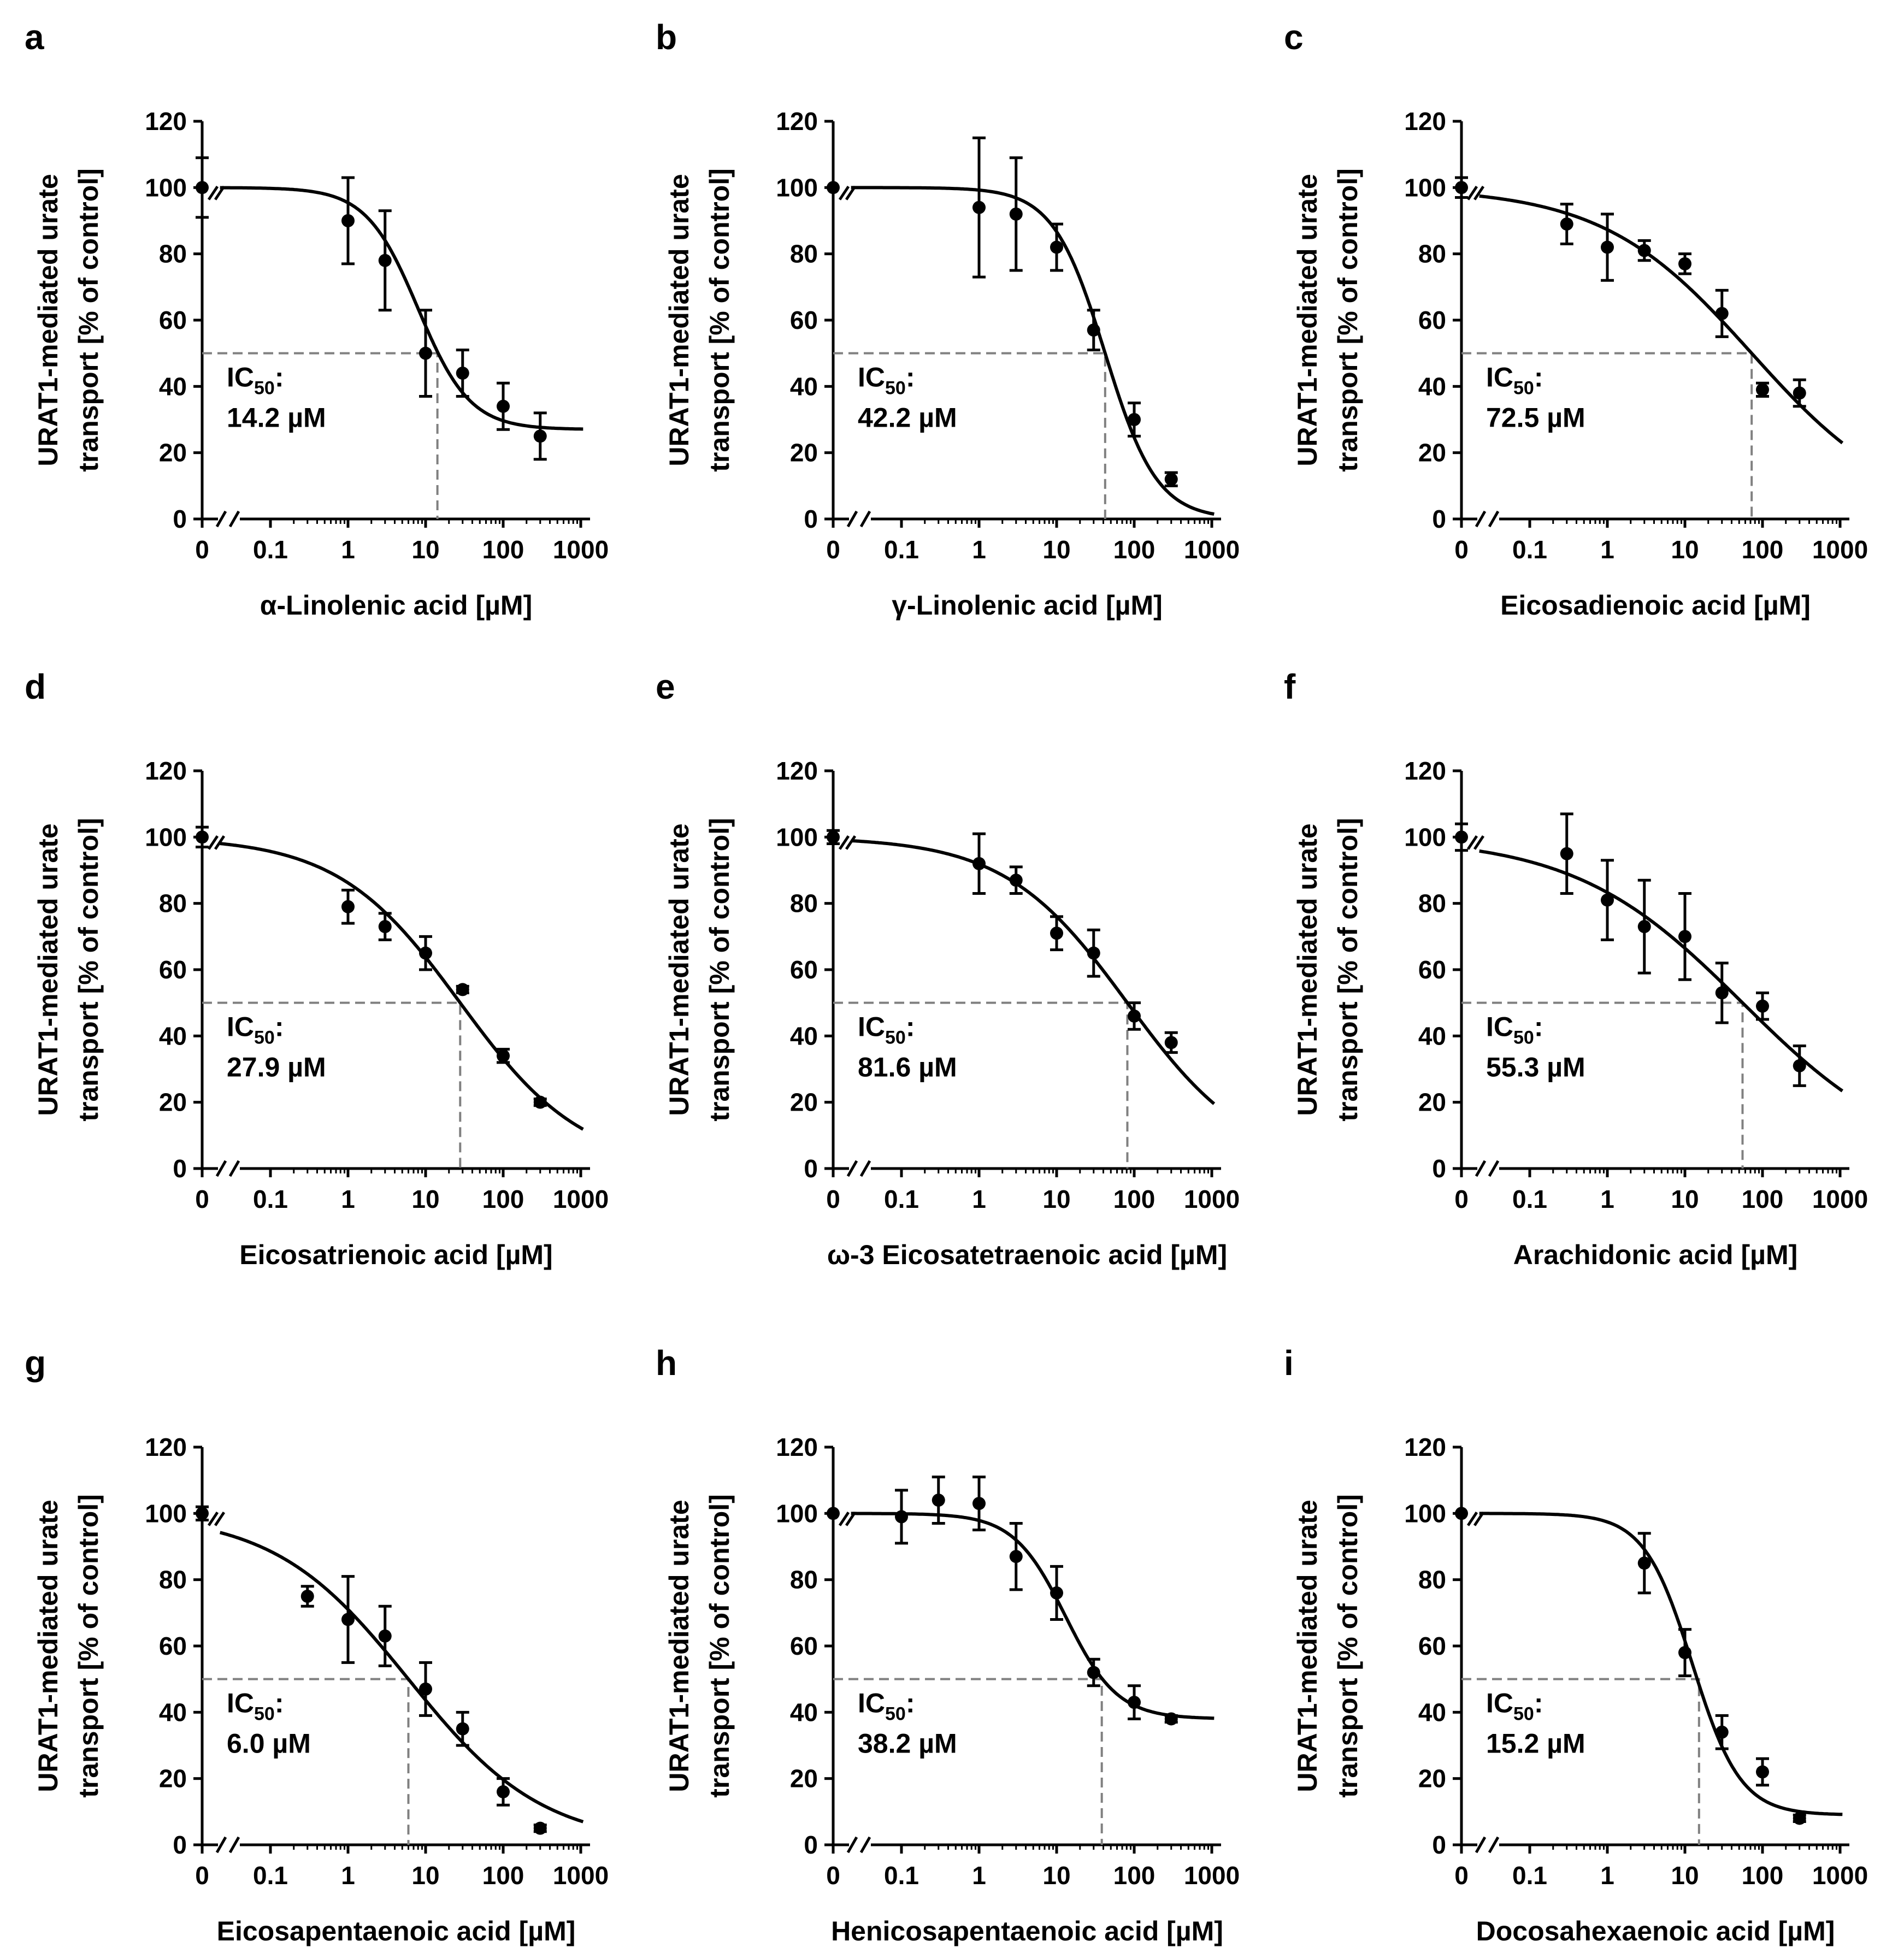 This screenshot has height=1959, width=1904. I want to click on panel-letter: c, so click(1294, 37).